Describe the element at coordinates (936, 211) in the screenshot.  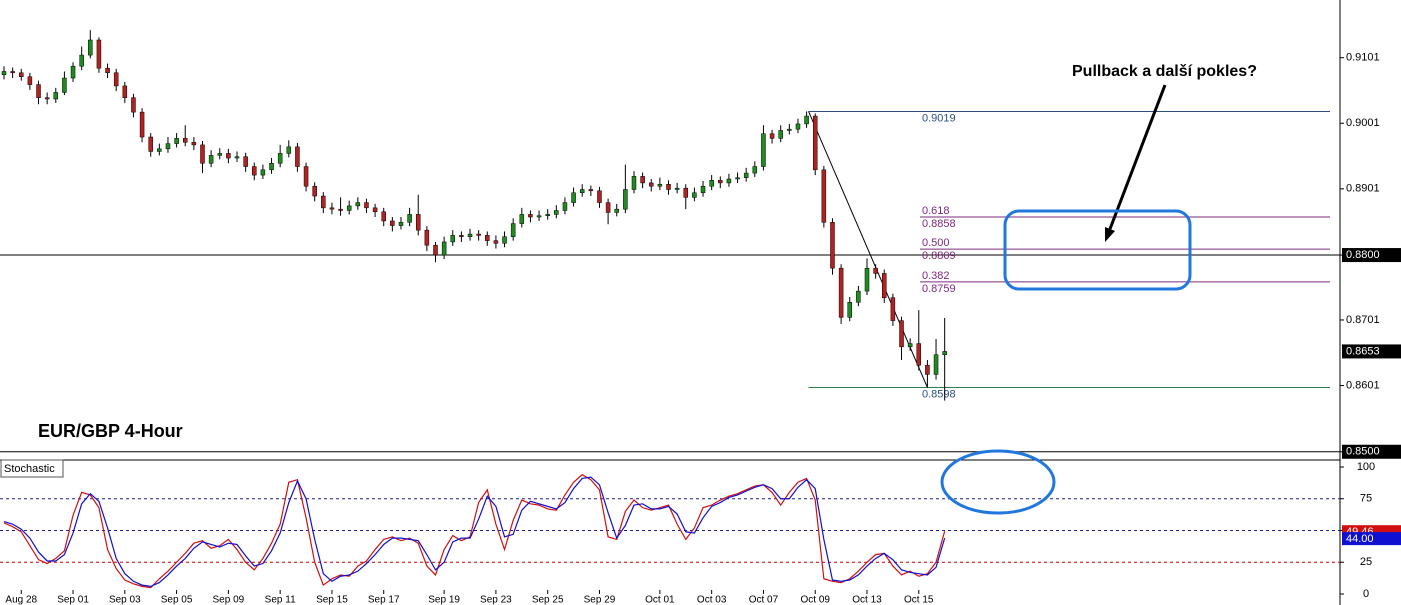
I see `fib-ratio-label: 0.618` at that location.